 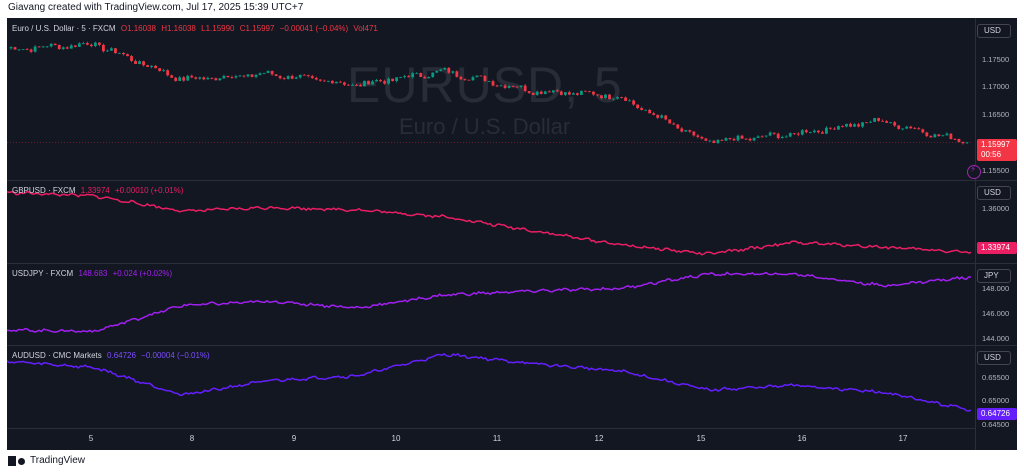 I want to click on tradingview-brand-text: TradingView, so click(x=58, y=460).